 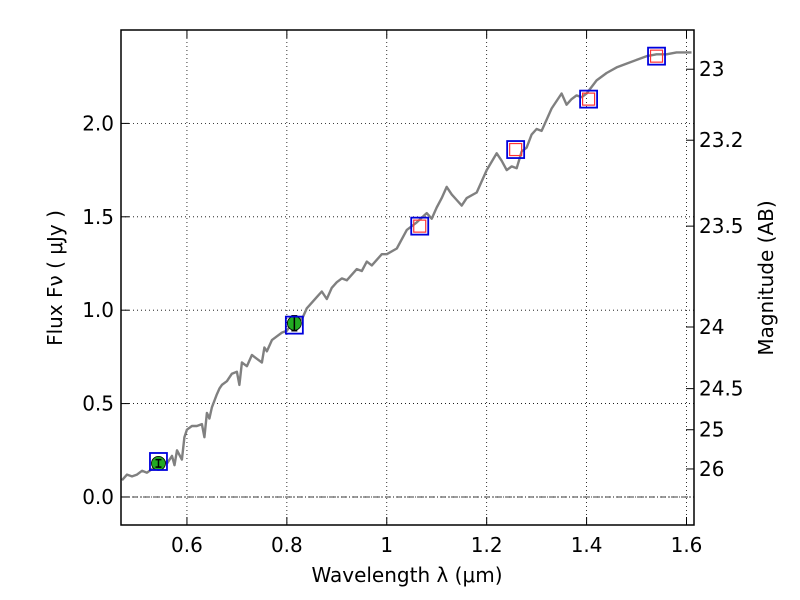 I want to click on x-tick-label: 1.2, so click(x=487, y=545).